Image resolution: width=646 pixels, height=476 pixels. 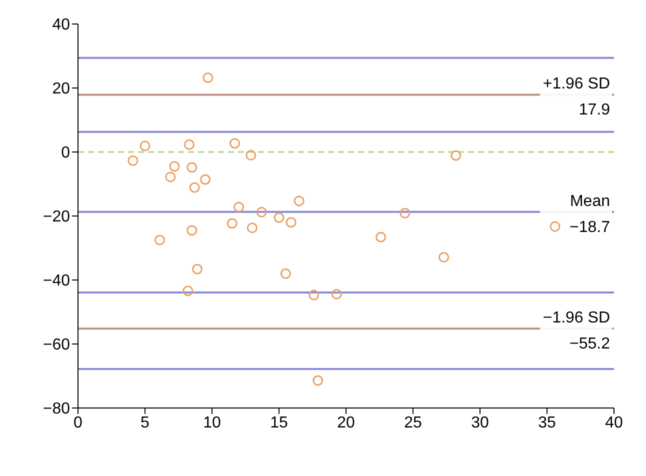 What do you see at coordinates (480, 423) in the screenshot?
I see `x-tick-label: 30` at bounding box center [480, 423].